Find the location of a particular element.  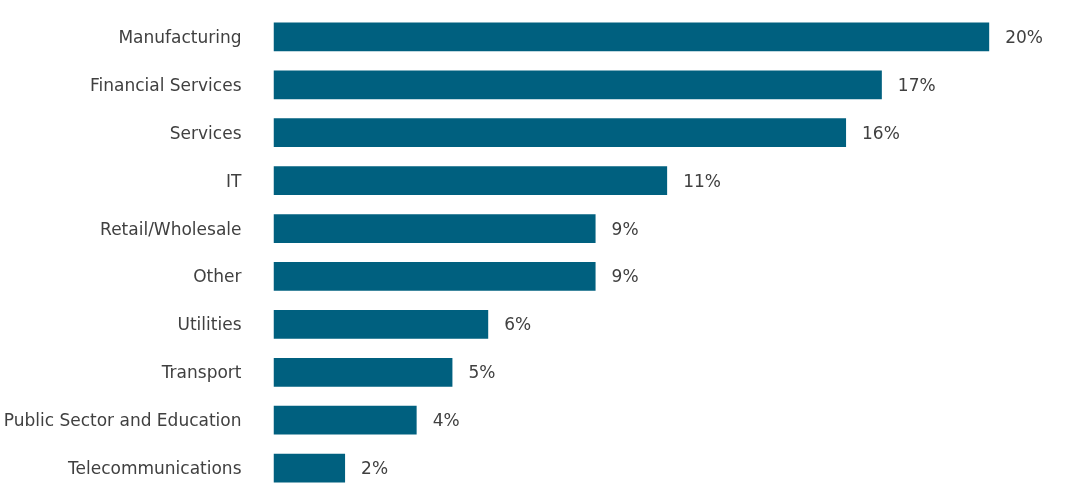

y-tick-label: Financial Services is located at coordinates (165, 84).